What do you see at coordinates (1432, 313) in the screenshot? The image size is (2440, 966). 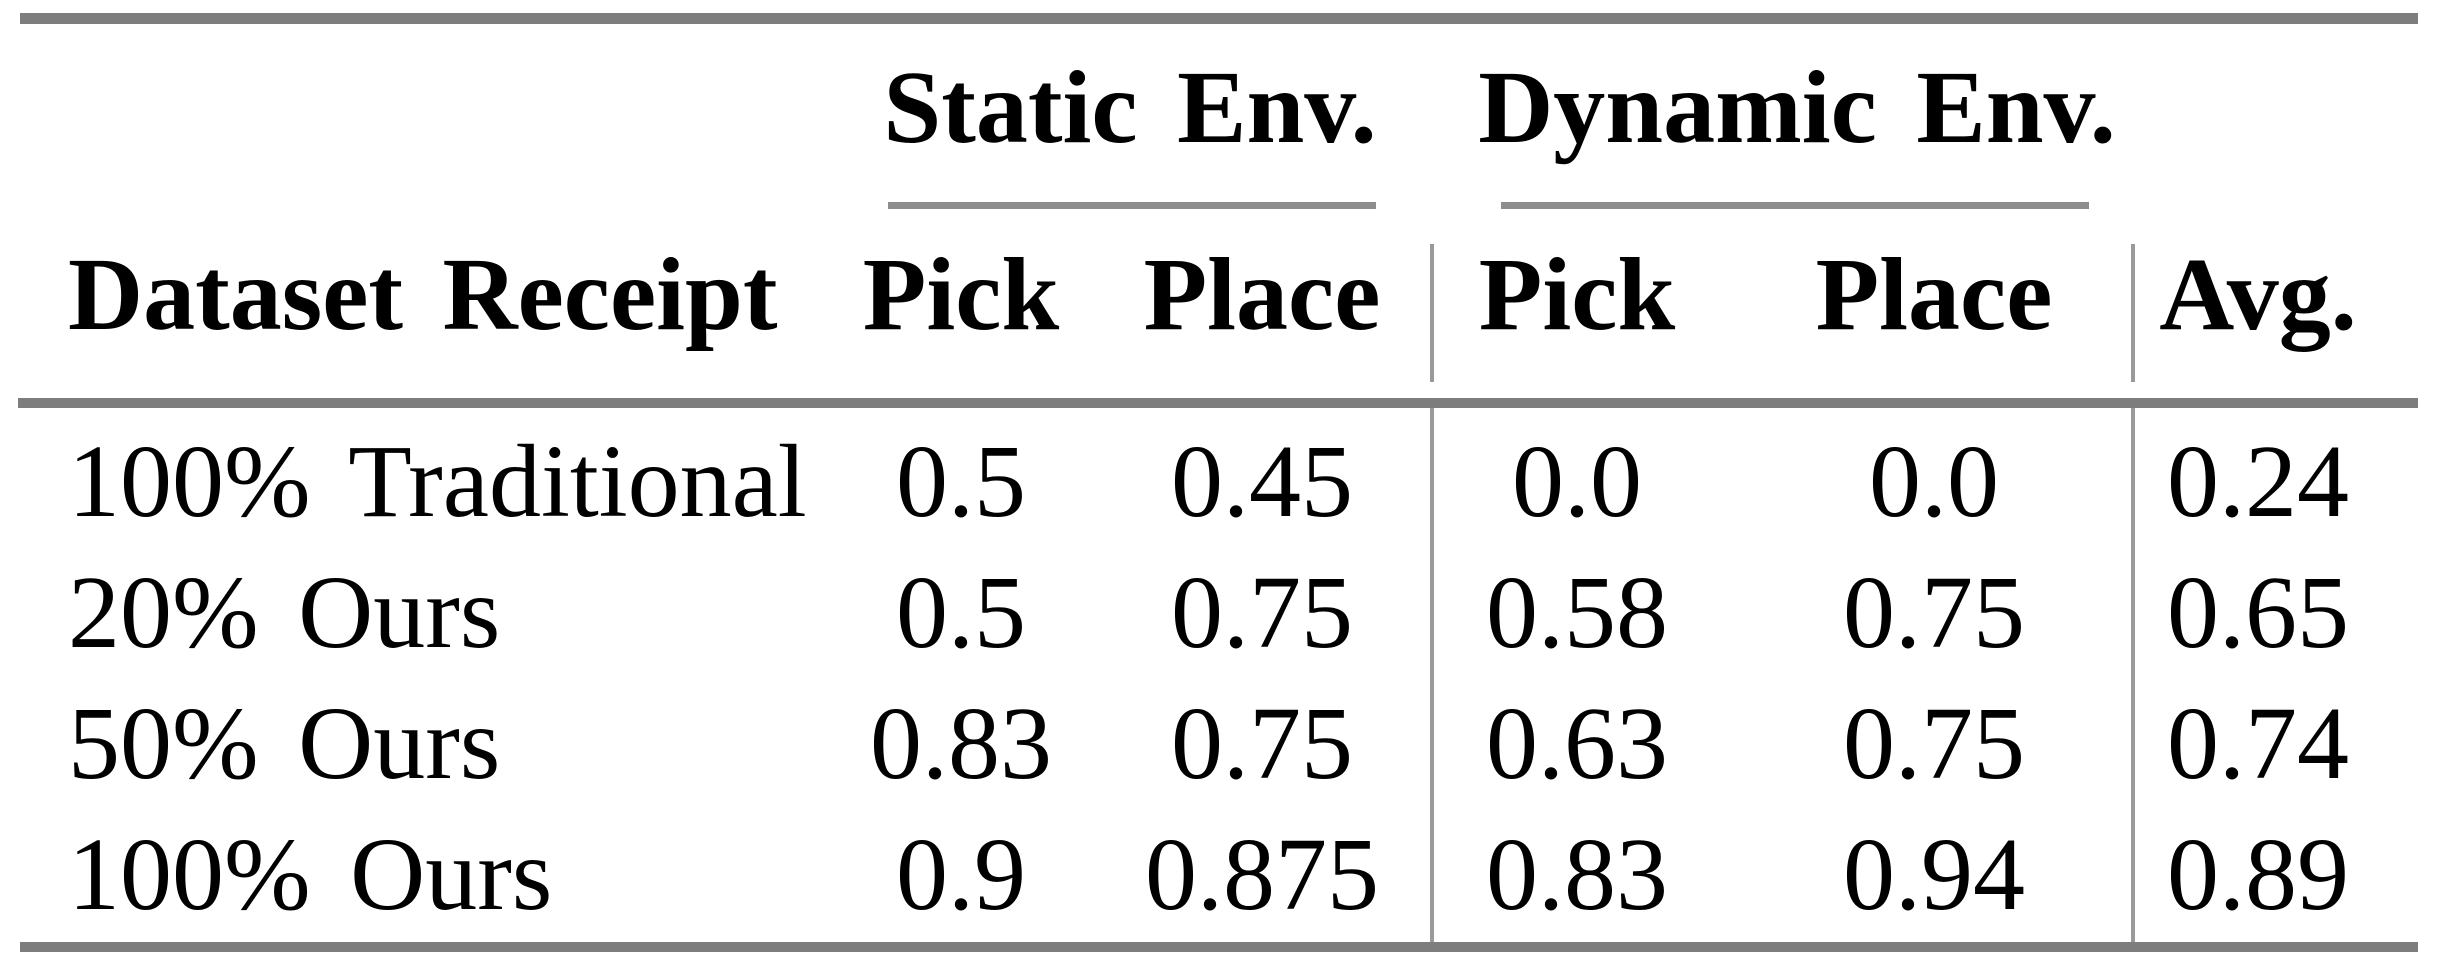 I see `vertical-rule-static-dynamic-header` at bounding box center [1432, 313].